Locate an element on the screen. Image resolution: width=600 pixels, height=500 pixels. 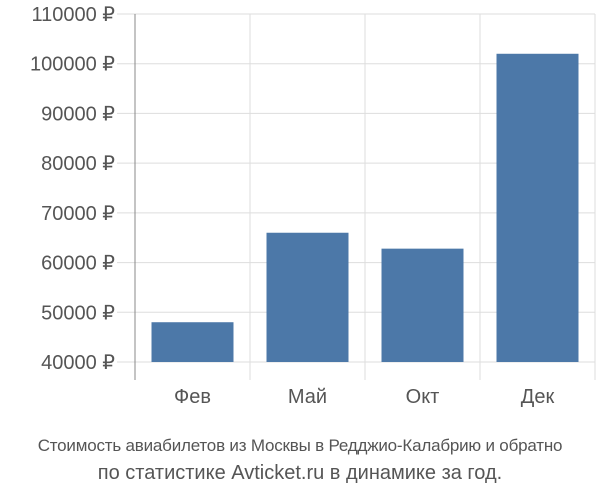
x-tick-label: Фев is located at coordinates (192, 397).